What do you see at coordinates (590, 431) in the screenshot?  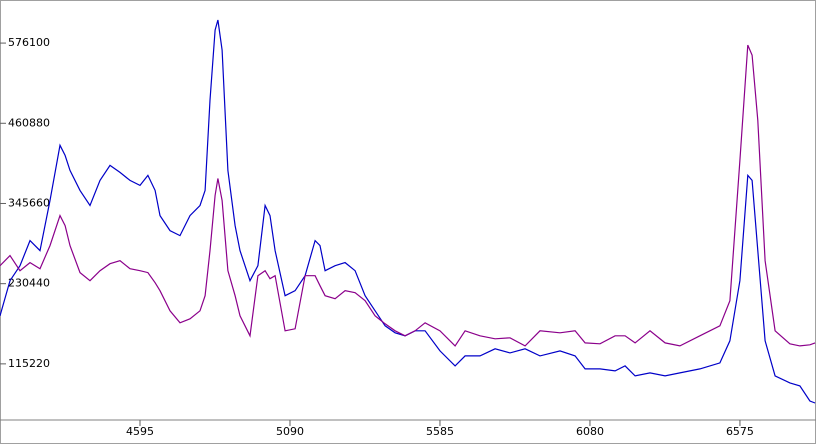 I see `x-tick-label: 6080` at bounding box center [590, 431].